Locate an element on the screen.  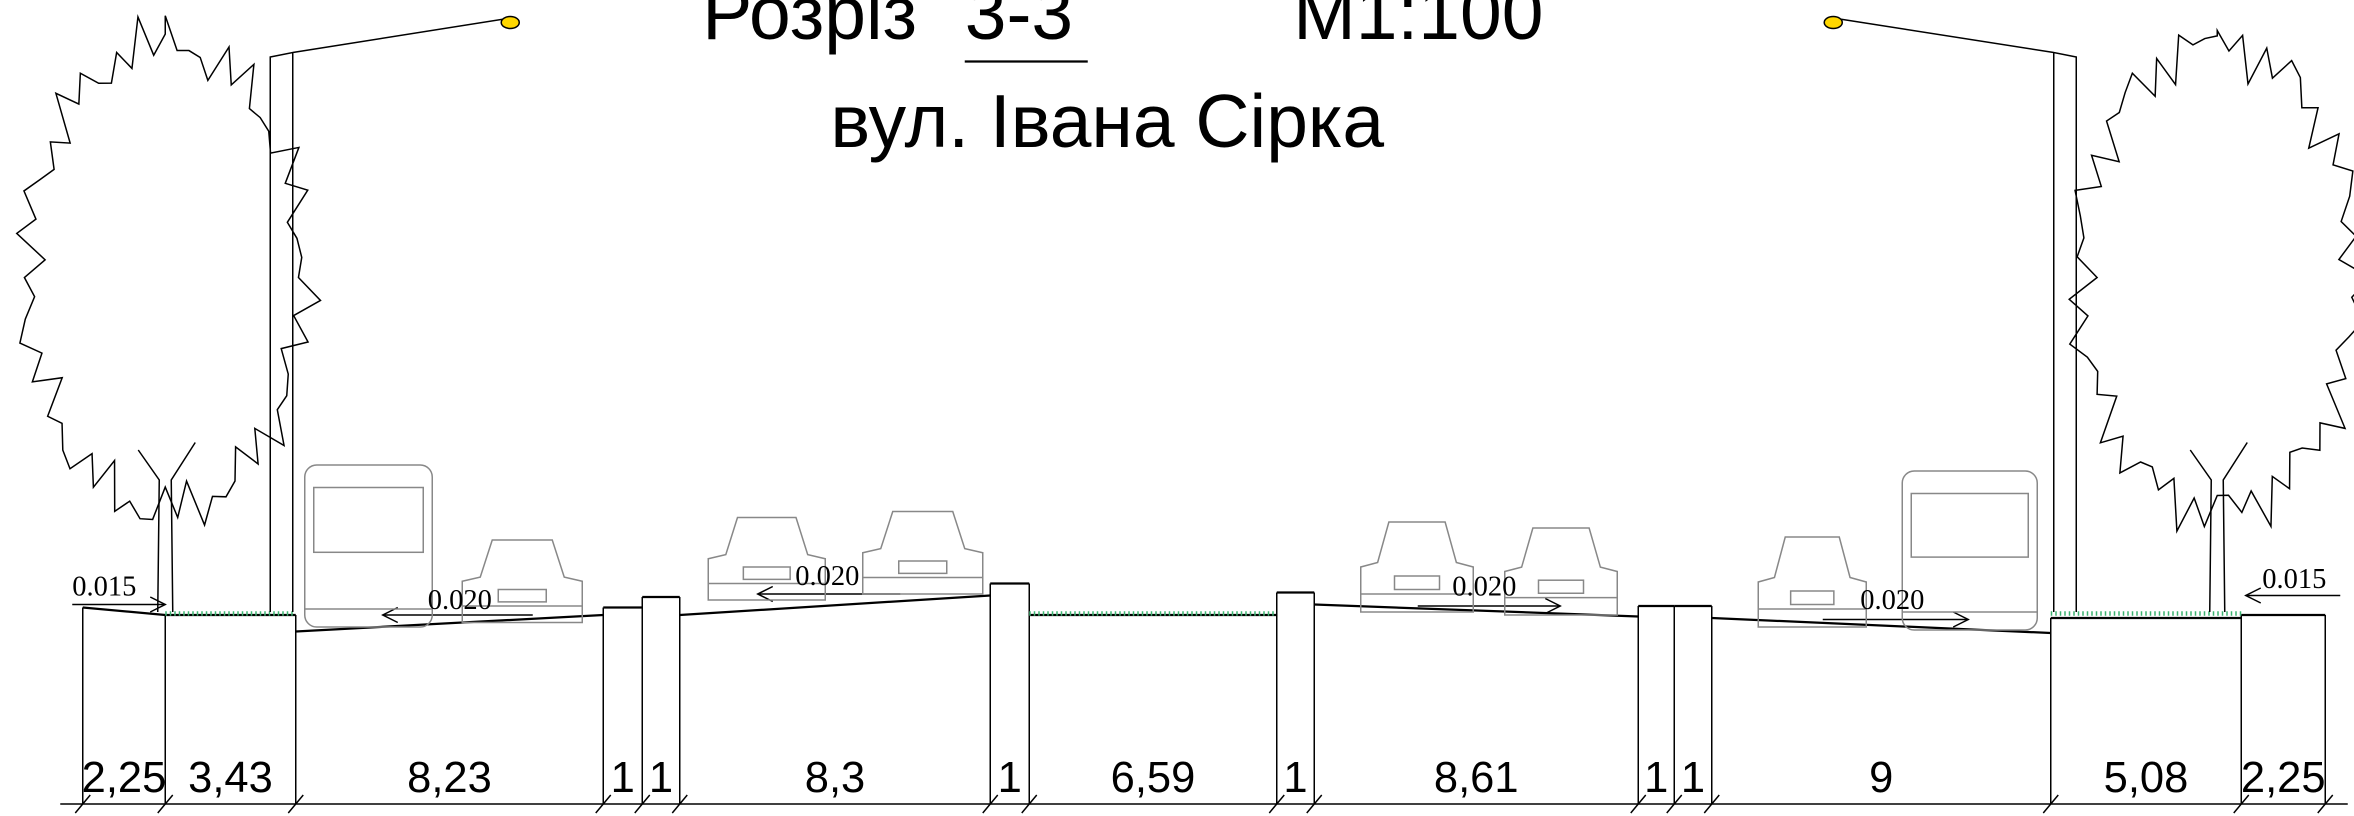
dimension-label: 3,43 is located at coordinates (230, 778).